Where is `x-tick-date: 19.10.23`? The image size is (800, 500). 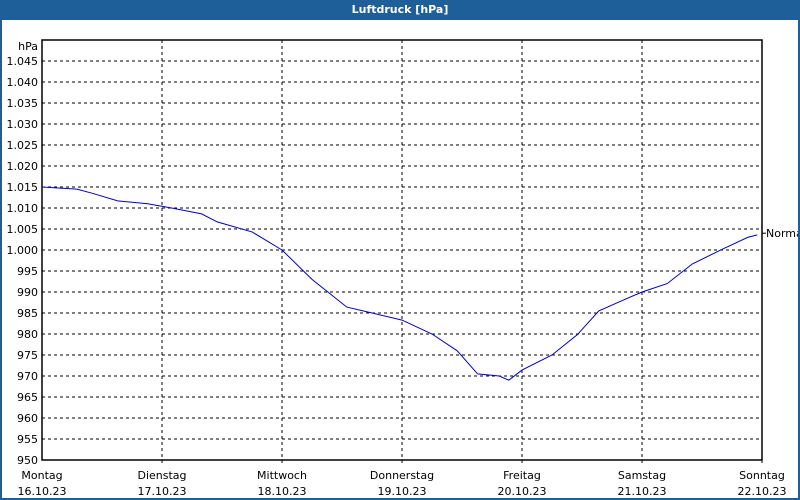
x-tick-date: 19.10.23 is located at coordinates (402, 491).